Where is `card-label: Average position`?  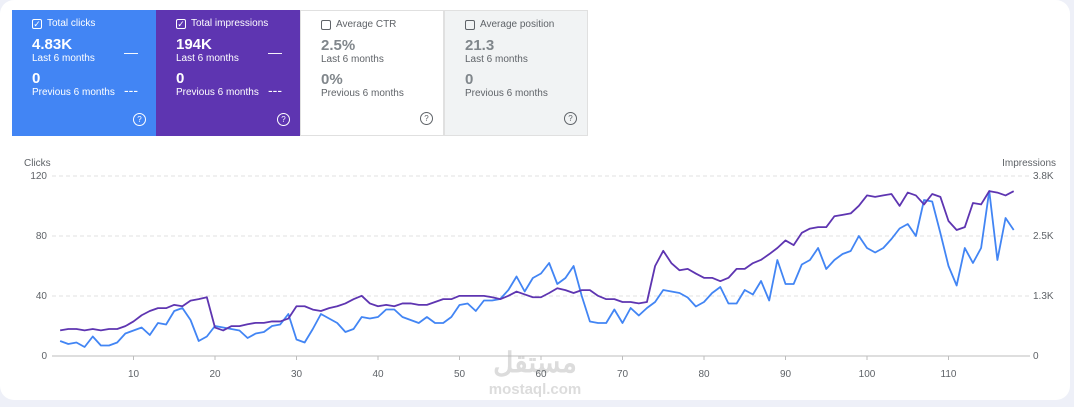 card-label: Average position is located at coordinates (517, 24).